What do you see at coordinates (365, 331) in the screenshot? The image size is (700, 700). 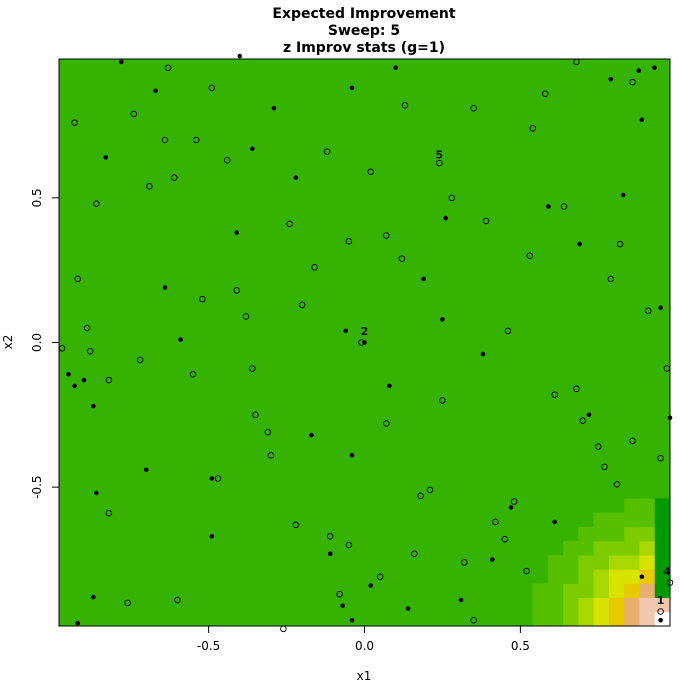 I see `annotation-label: 2` at bounding box center [365, 331].